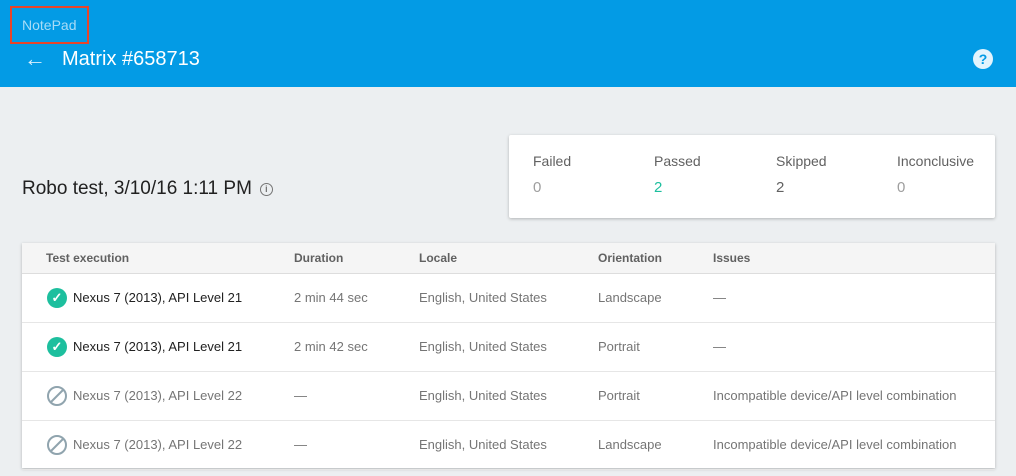 Image resolution: width=1016 pixels, height=476 pixels. What do you see at coordinates (35, 58) in the screenshot?
I see `arrow-back-icon: ←` at bounding box center [35, 58].